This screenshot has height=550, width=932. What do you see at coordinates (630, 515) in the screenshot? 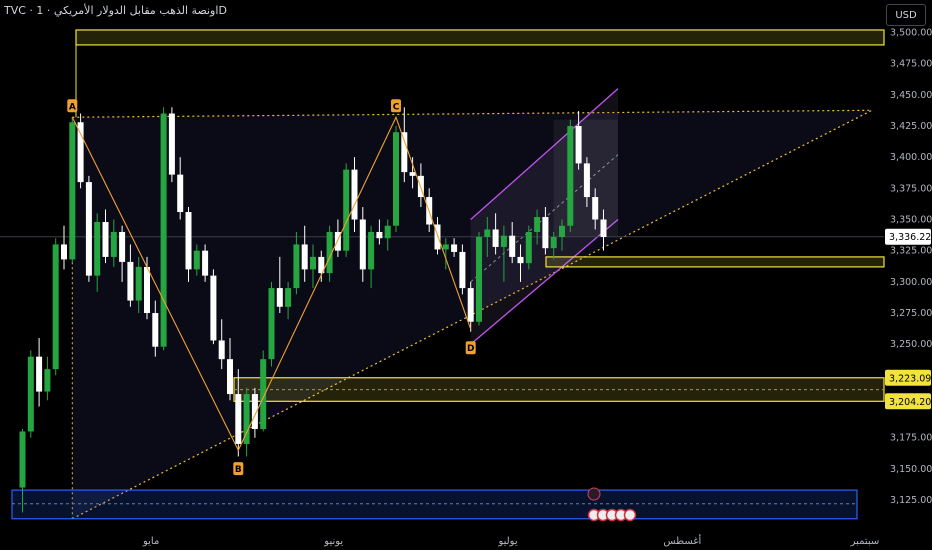
I see `economic-event-icon` at bounding box center [630, 515].